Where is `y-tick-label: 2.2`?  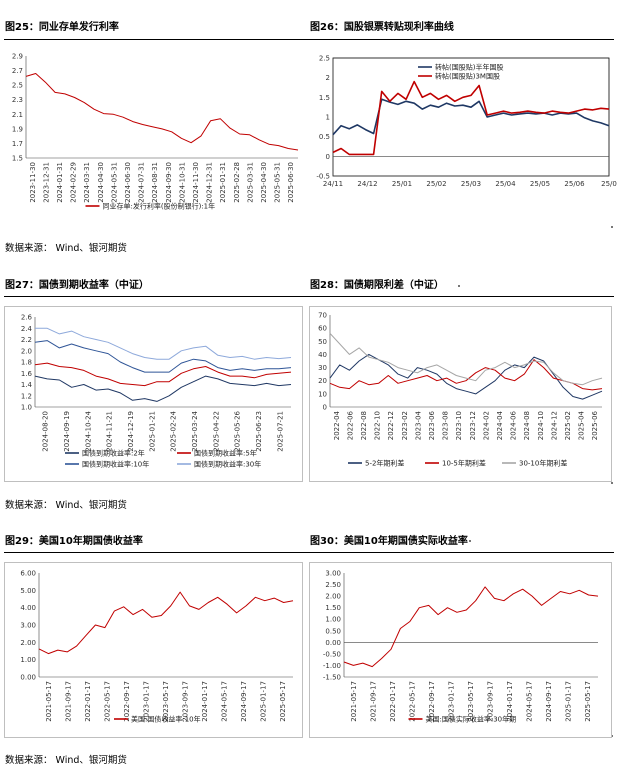
y-tick-label: 2.2 is located at coordinates (26, 340).